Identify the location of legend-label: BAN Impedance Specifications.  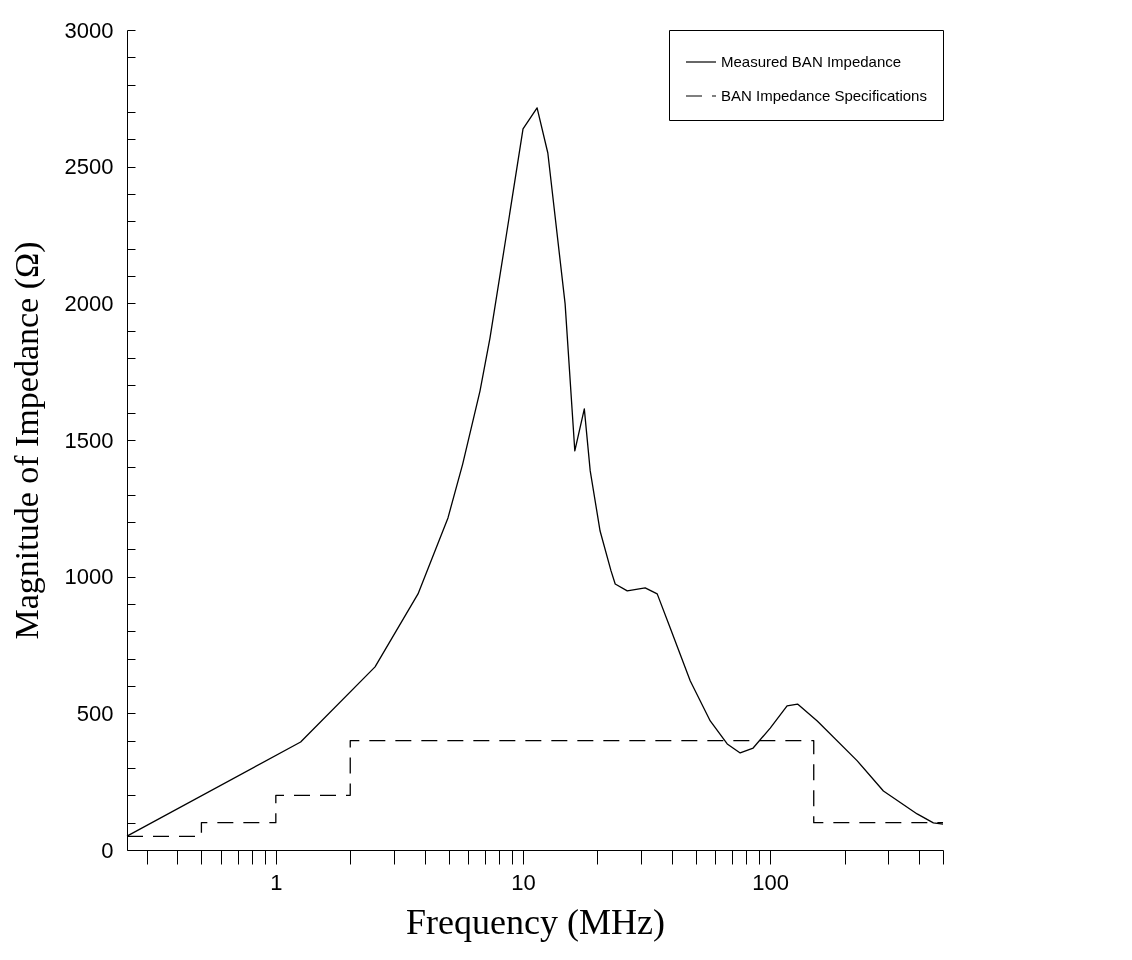
(824, 95).